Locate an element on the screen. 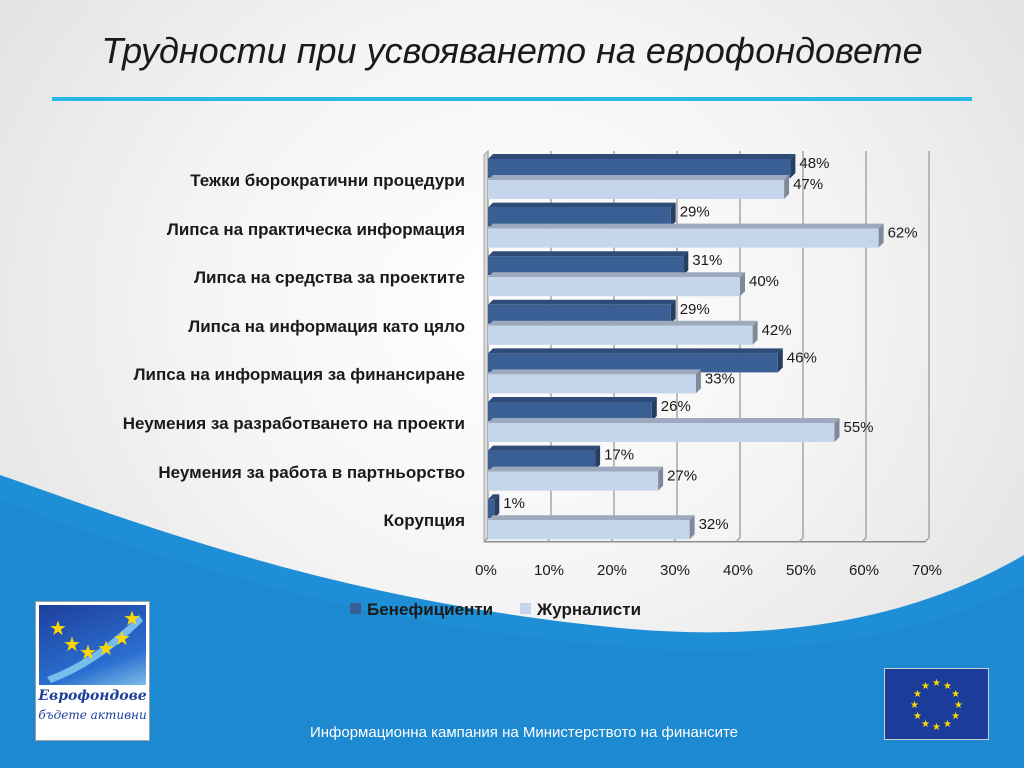 The image size is (1024, 768). data-label: 40% is located at coordinates (764, 281).